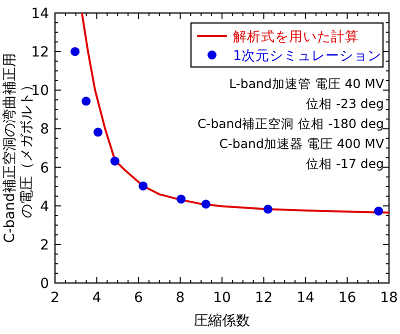  Describe the element at coordinates (180, 298) in the screenshot. I see `x-tick-label: 8` at that location.